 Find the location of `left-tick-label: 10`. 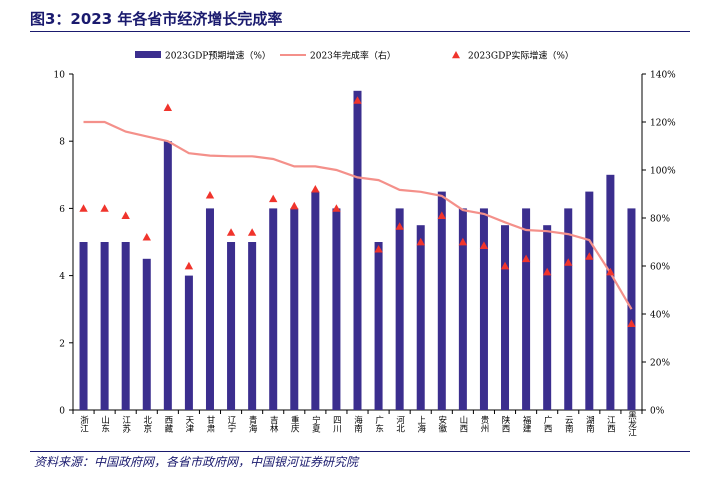

left-tick-label: 10 is located at coordinates (60, 76).